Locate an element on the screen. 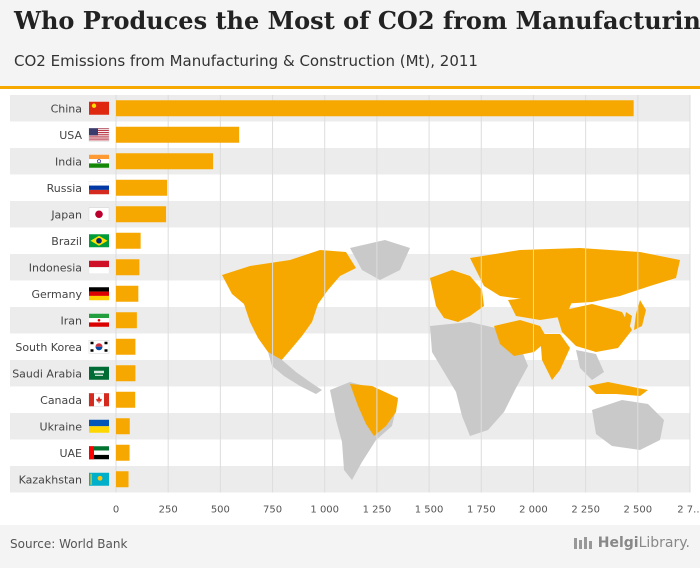 This screenshot has width=700, height=568. x-tick-label: 0 is located at coordinates (116, 510).